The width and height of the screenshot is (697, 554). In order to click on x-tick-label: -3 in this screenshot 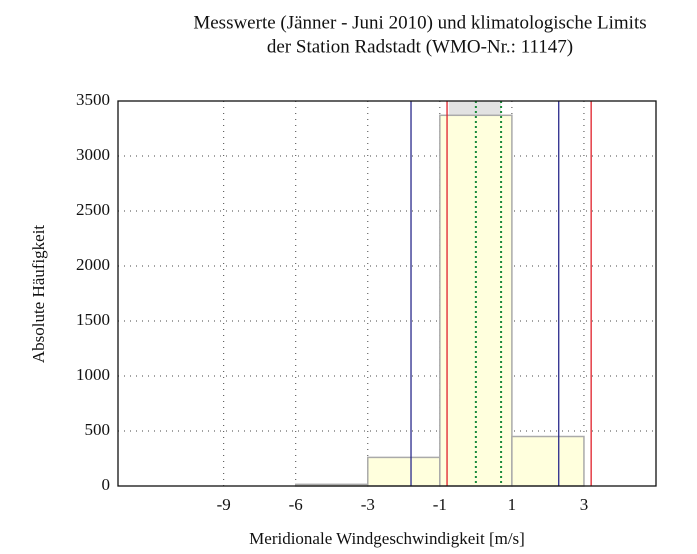, I will do `click(368, 504)`.